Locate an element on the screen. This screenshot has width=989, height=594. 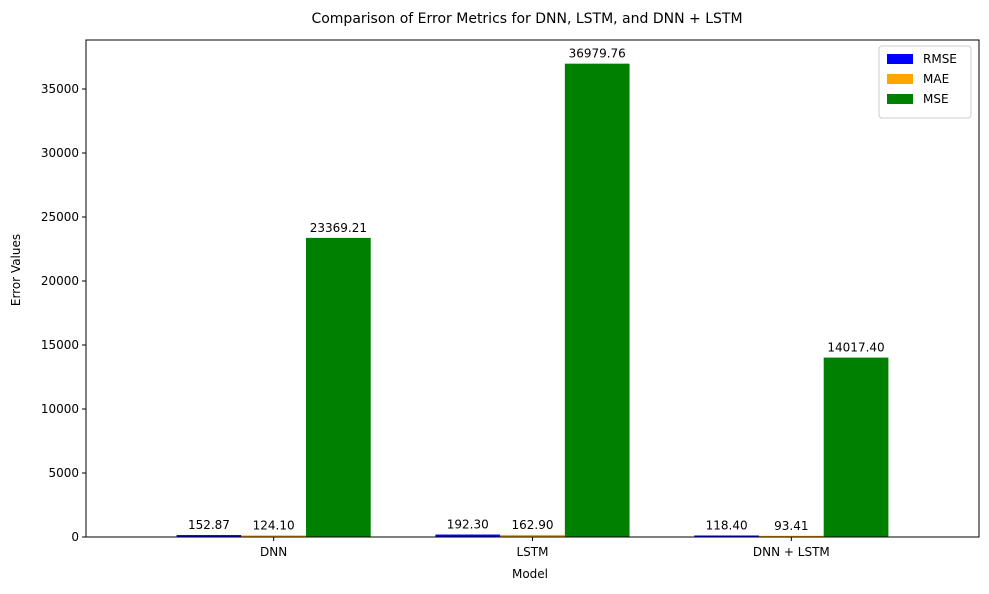
y-tick-label: 15000 is located at coordinates (60, 345).